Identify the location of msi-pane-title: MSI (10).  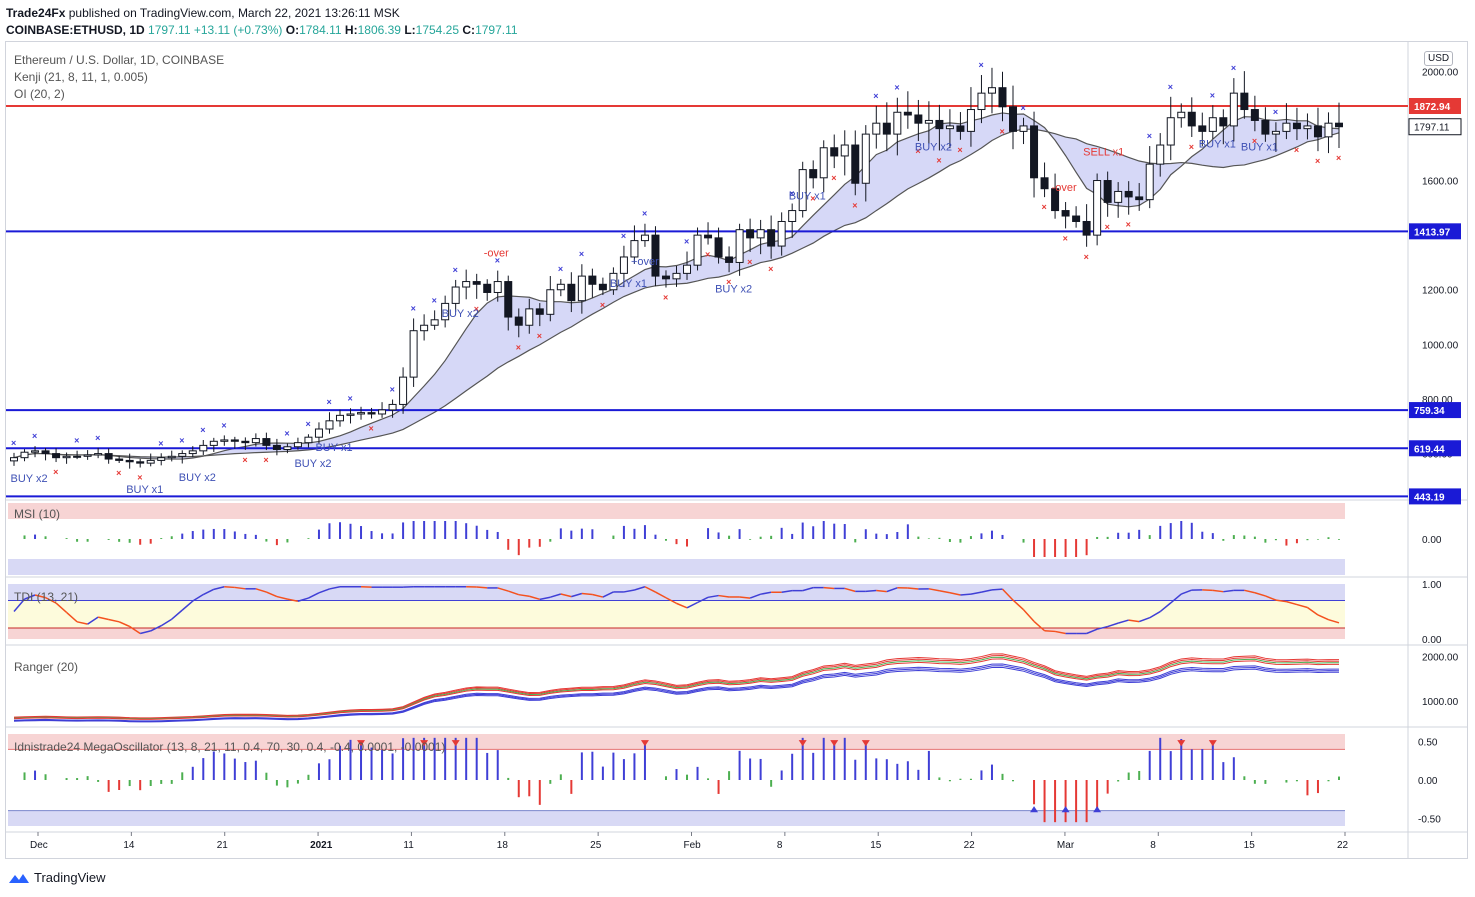
(37, 514).